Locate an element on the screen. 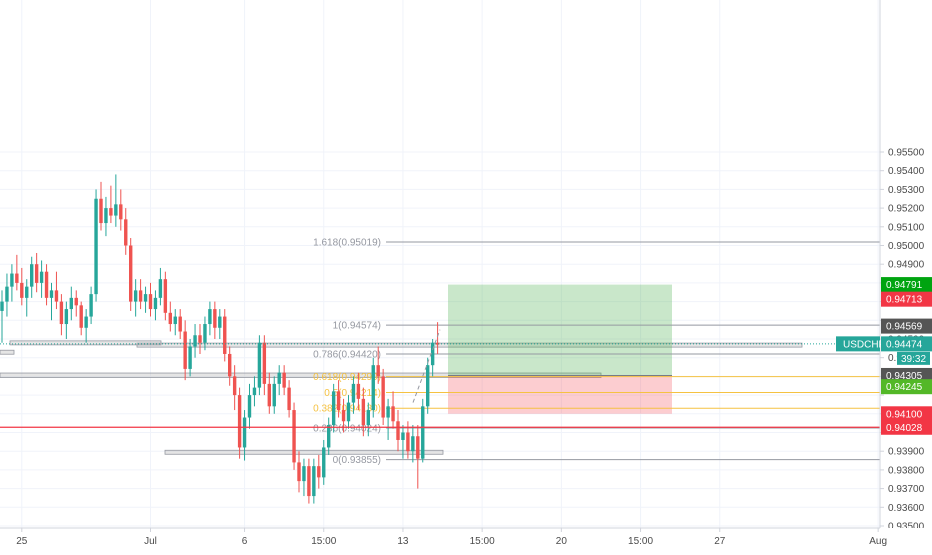  symbol-tag-bg is located at coordinates (858, 344).